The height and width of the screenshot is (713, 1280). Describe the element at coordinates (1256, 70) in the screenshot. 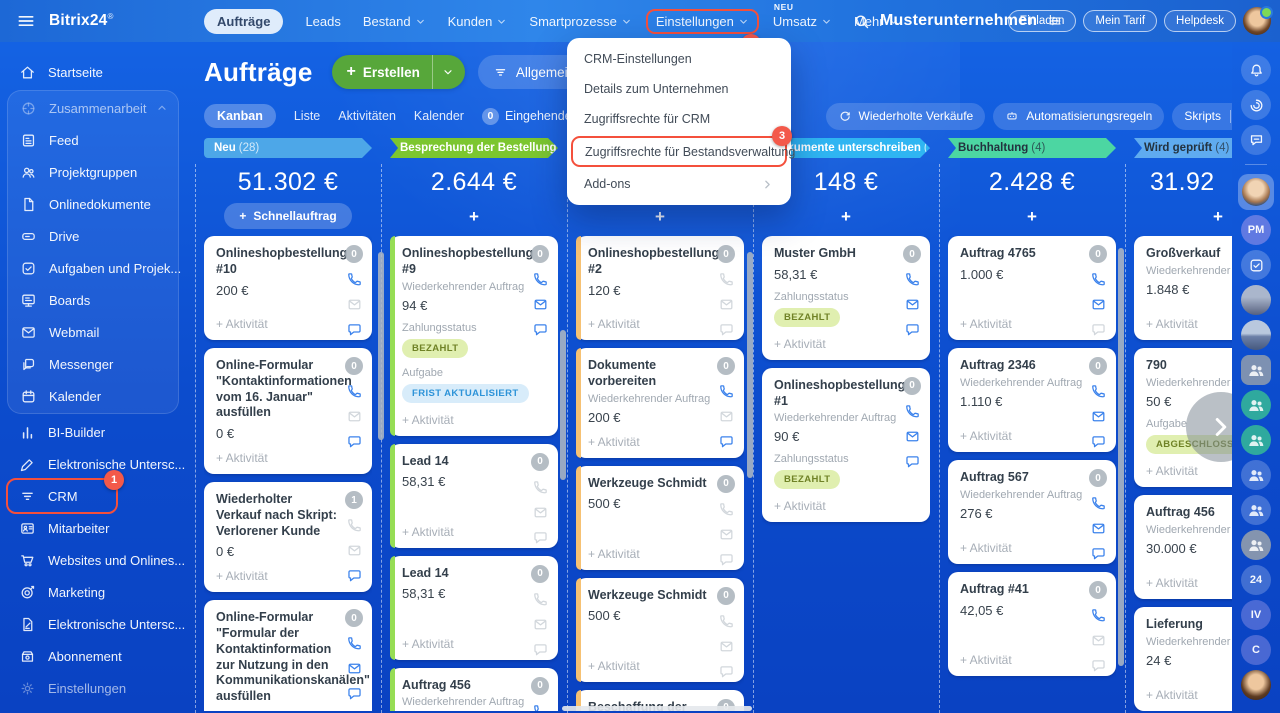

I see `notifications-button` at that location.